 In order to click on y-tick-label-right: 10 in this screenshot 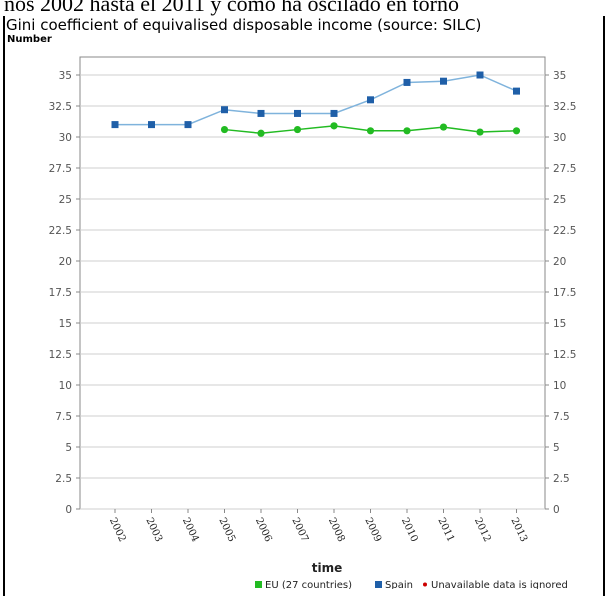, I will do `click(559, 386)`.